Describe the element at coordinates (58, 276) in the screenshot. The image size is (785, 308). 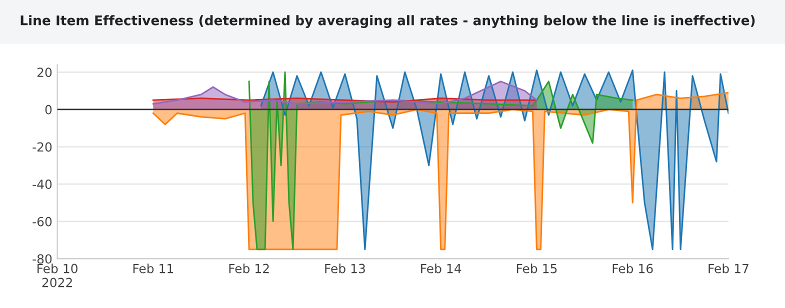
I see `x-tick-label: Feb 10 2022` at that location.